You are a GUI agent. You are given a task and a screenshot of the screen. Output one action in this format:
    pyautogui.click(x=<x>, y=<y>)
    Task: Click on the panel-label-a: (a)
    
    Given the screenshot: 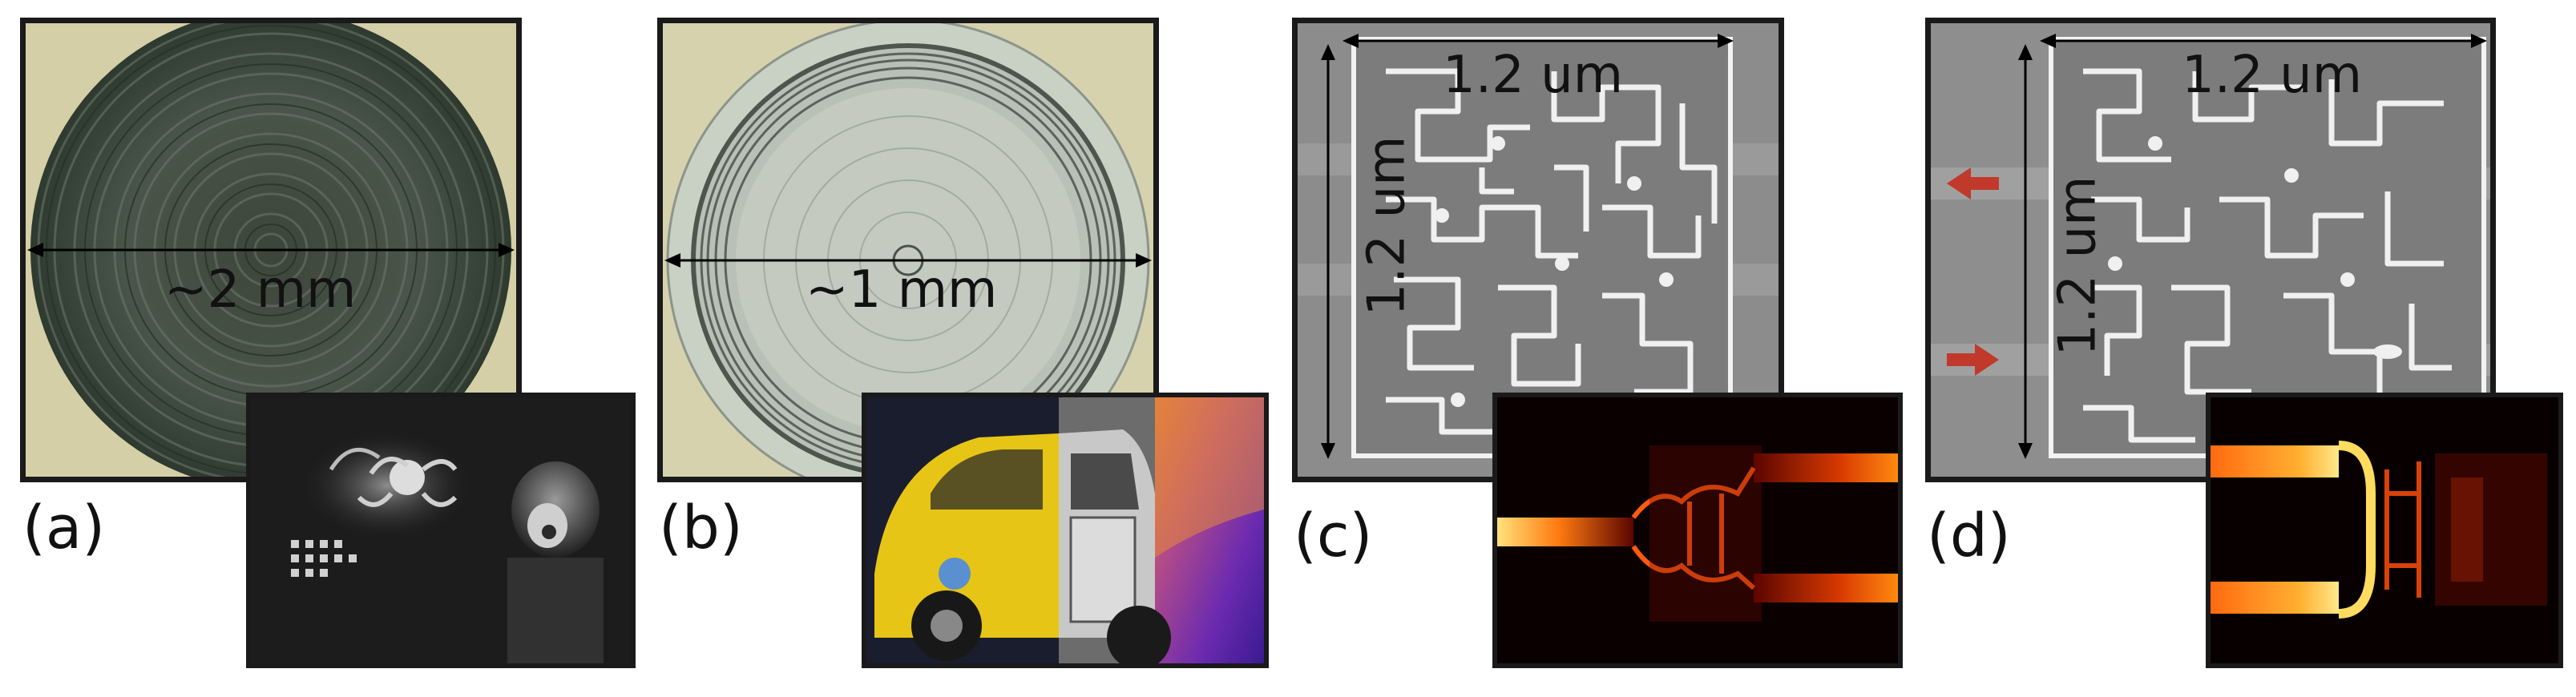 What is the action you would take?
    pyautogui.click(x=64, y=528)
    